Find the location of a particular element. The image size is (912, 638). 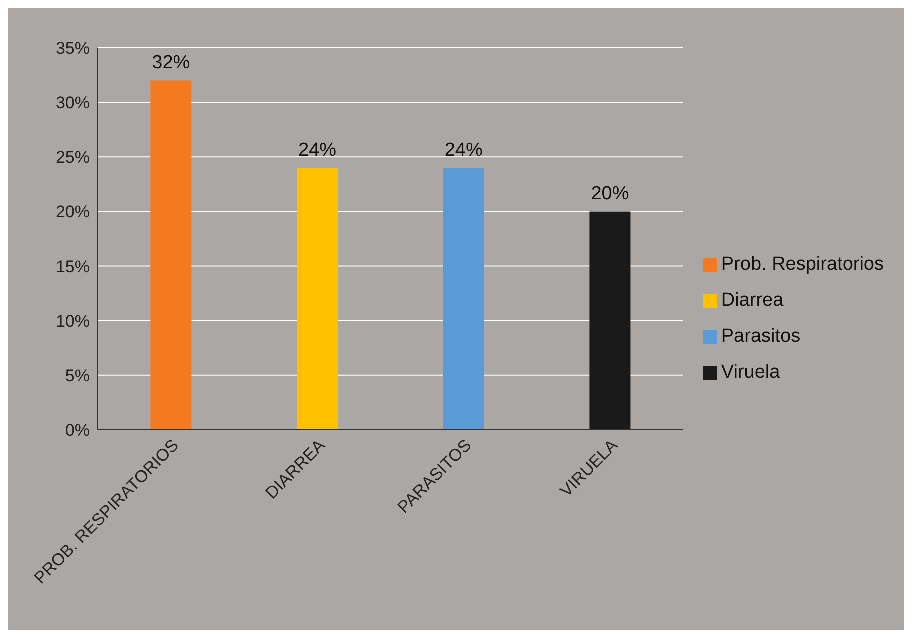

data-label: 20% is located at coordinates (610, 194).